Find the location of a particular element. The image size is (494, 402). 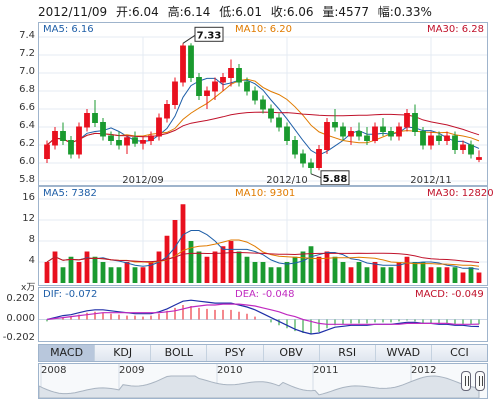

timeline-year-label: 2008 is located at coordinates (54, 370).